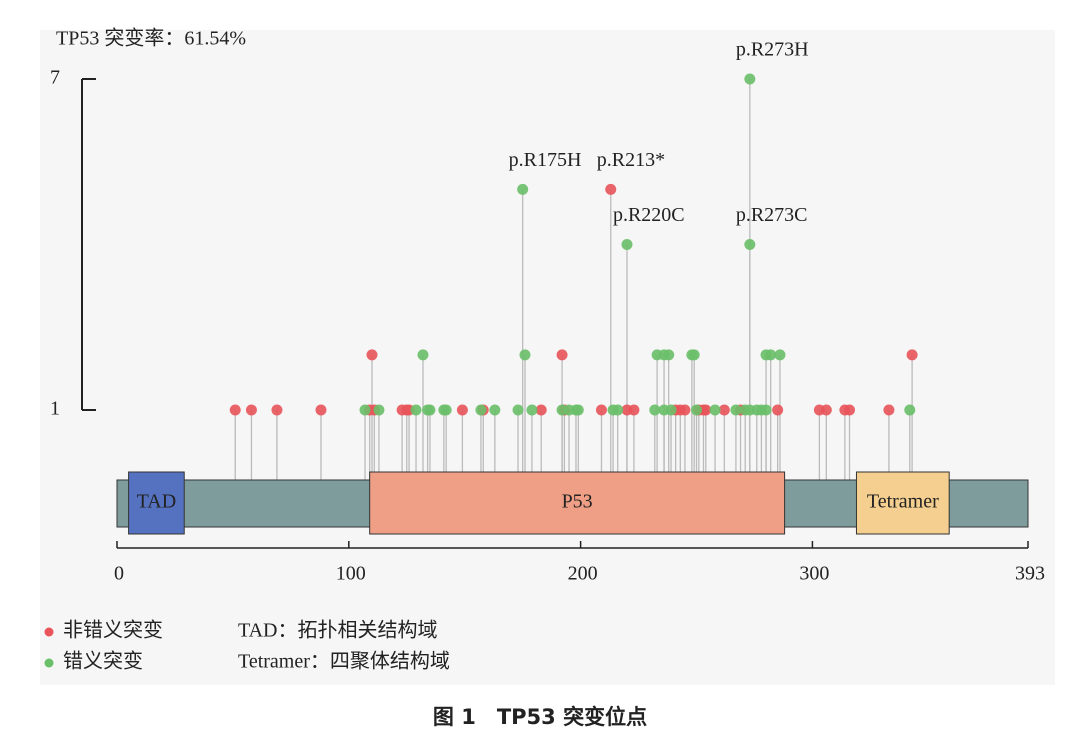  What do you see at coordinates (649, 215) in the screenshot?
I see `annotation: p.R220C` at bounding box center [649, 215].